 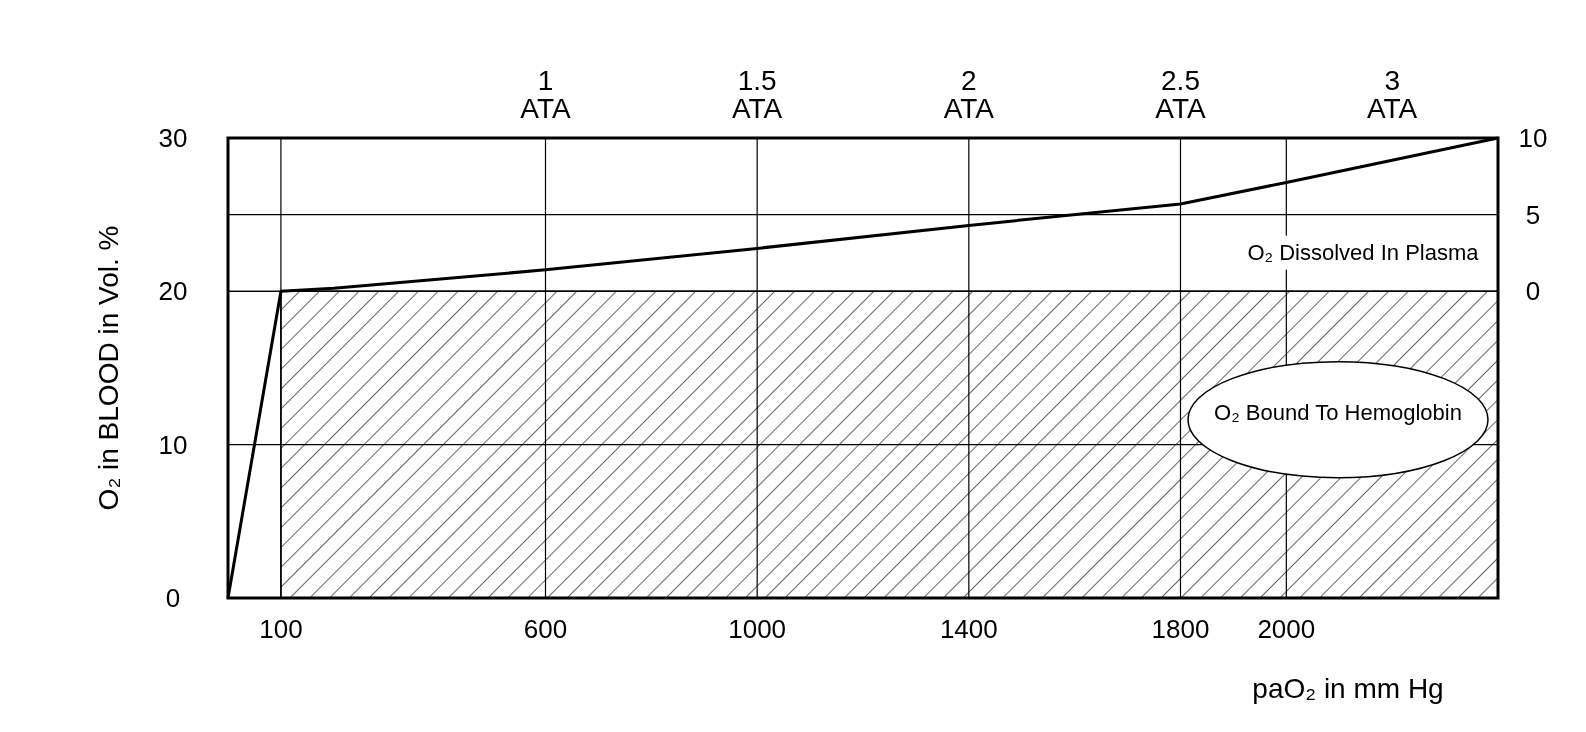 I want to click on x-tick-label: 1400, so click(x=968, y=629).